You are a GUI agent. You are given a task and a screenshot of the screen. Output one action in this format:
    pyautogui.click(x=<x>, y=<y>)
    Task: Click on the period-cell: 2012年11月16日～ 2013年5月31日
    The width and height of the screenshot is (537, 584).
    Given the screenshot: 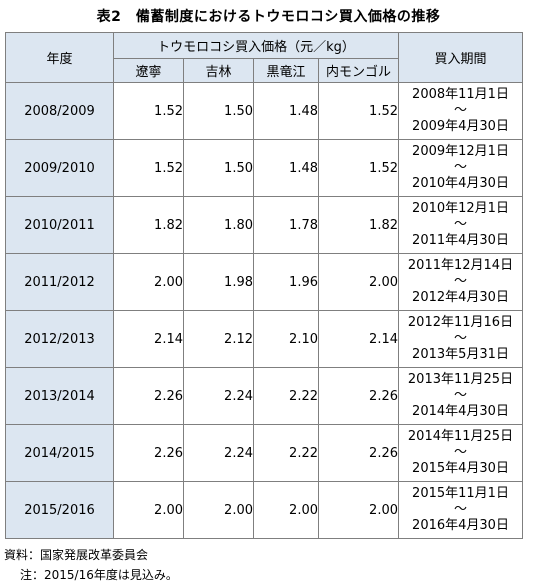 What is the action you would take?
    pyautogui.click(x=460, y=339)
    